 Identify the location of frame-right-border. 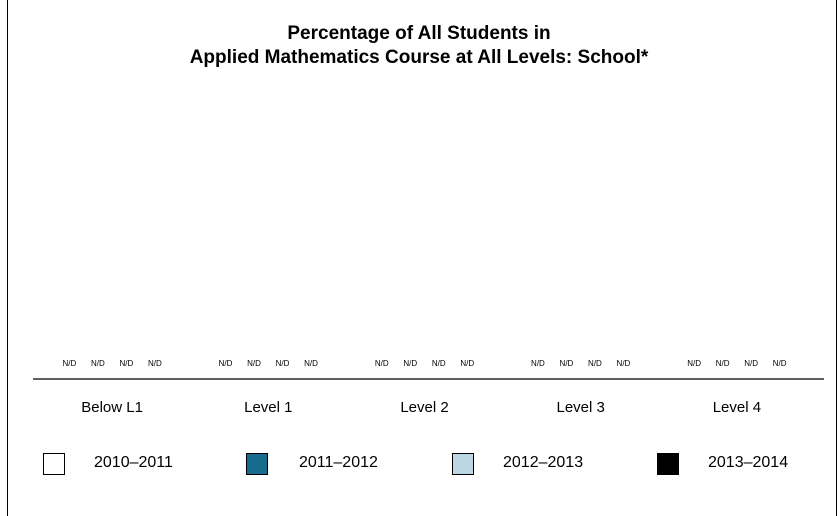
(836, 258).